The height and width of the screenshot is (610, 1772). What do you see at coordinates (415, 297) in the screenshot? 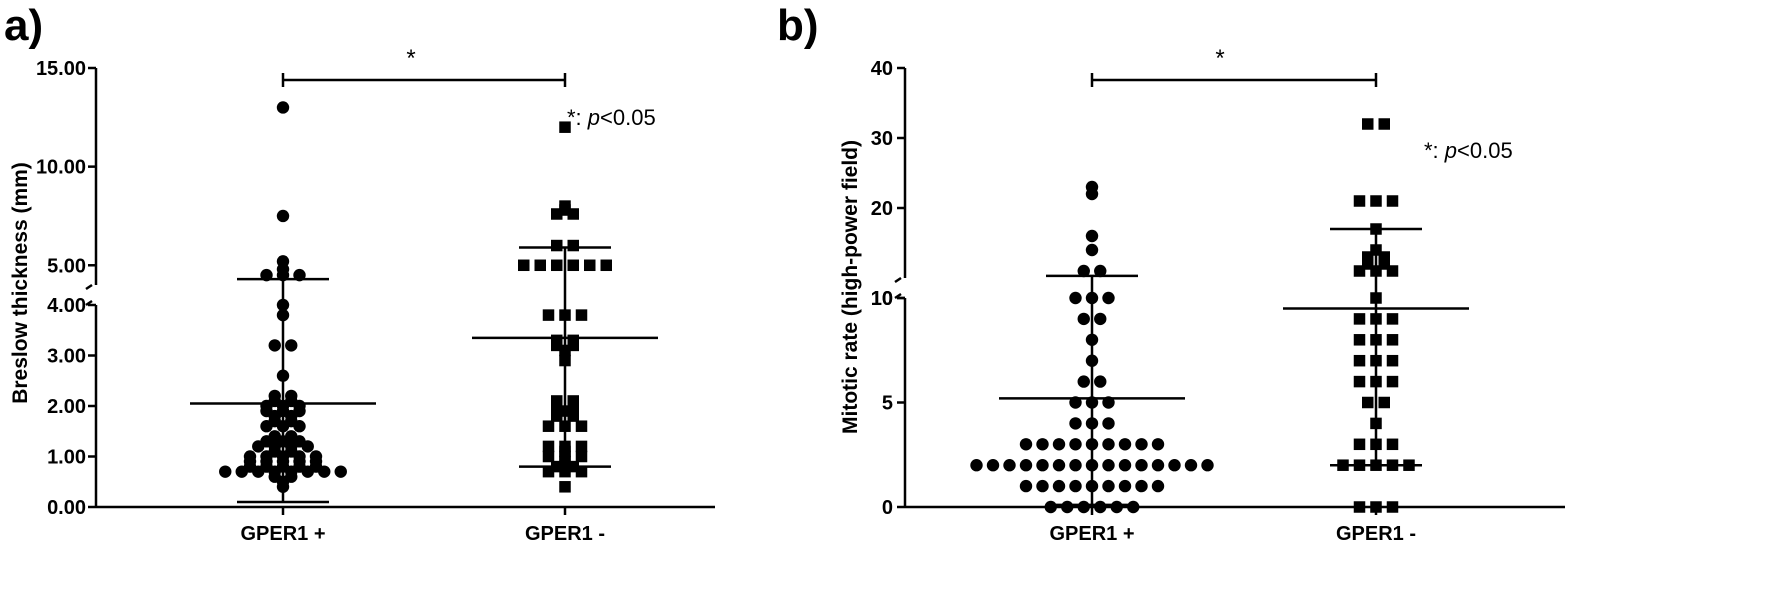
I see `points-a` at bounding box center [415, 297].